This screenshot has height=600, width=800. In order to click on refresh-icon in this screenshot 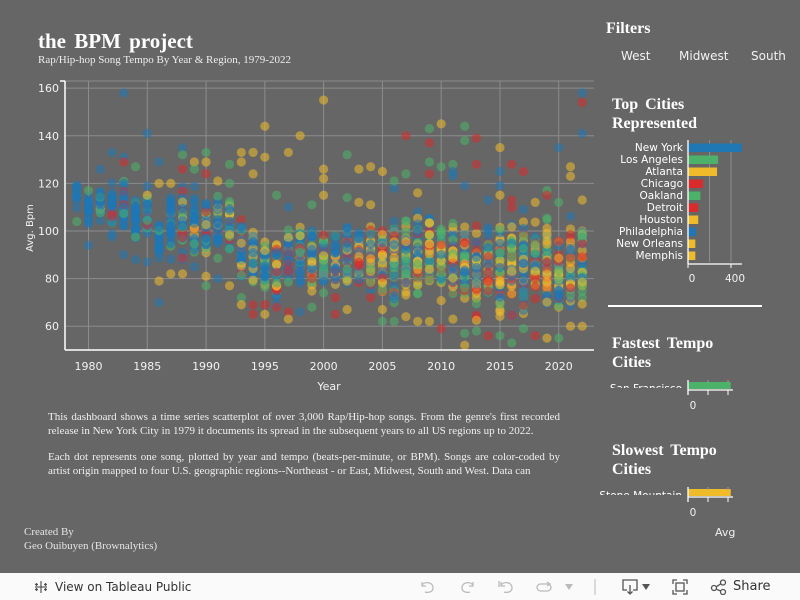, I will do `click(545, 587)`.